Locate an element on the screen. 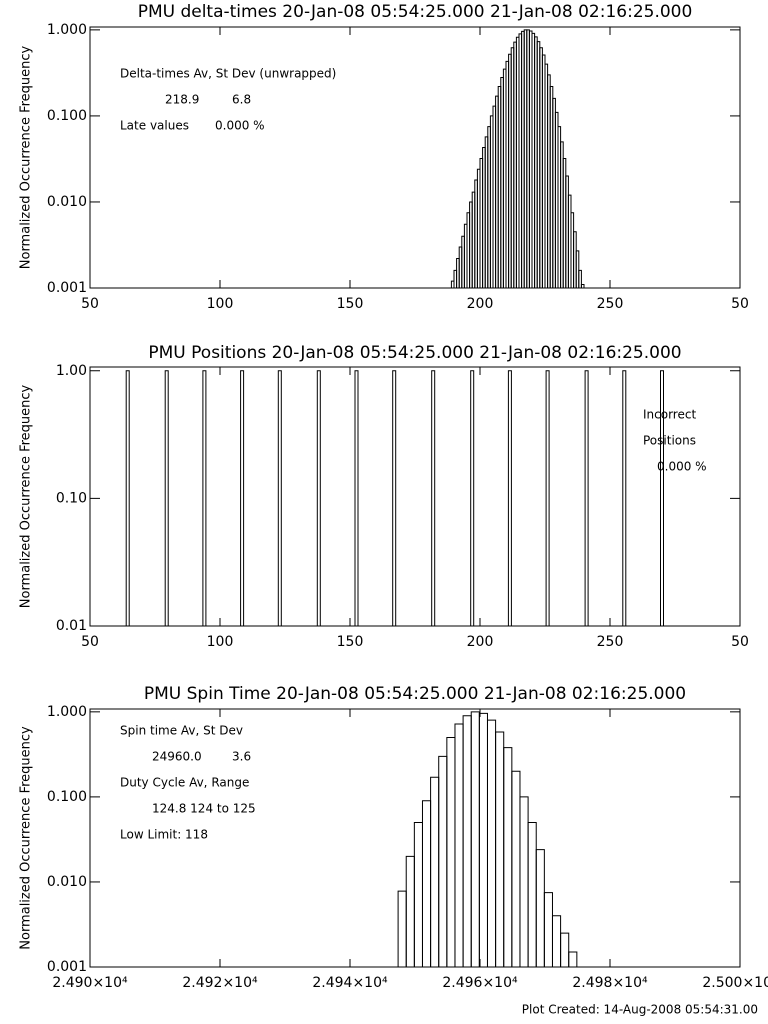 The width and height of the screenshot is (768, 1024). y-tick-label: 0.01 is located at coordinates (71, 626).